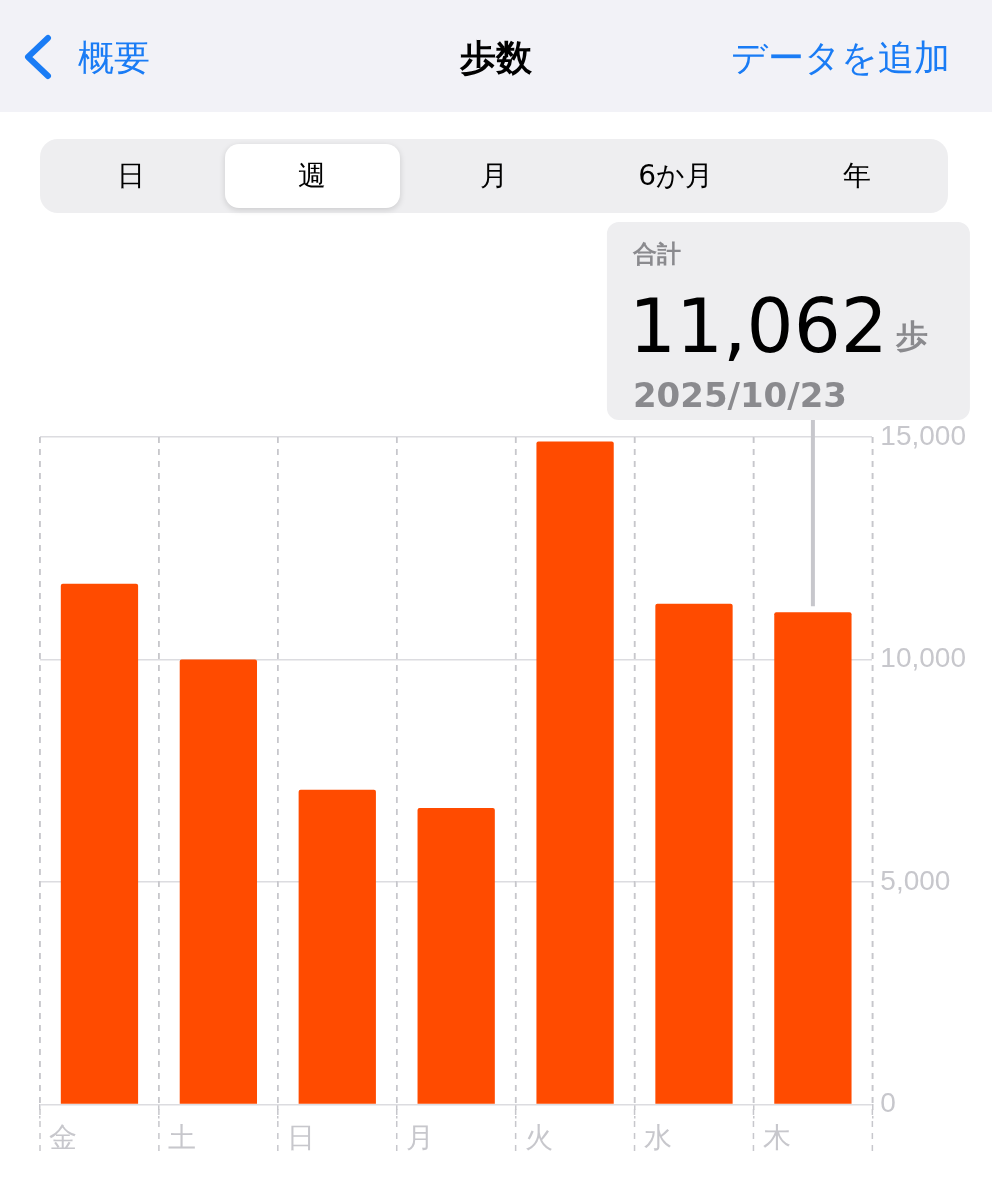  What do you see at coordinates (130, 176) in the screenshot?
I see `text: 日` at bounding box center [130, 176].